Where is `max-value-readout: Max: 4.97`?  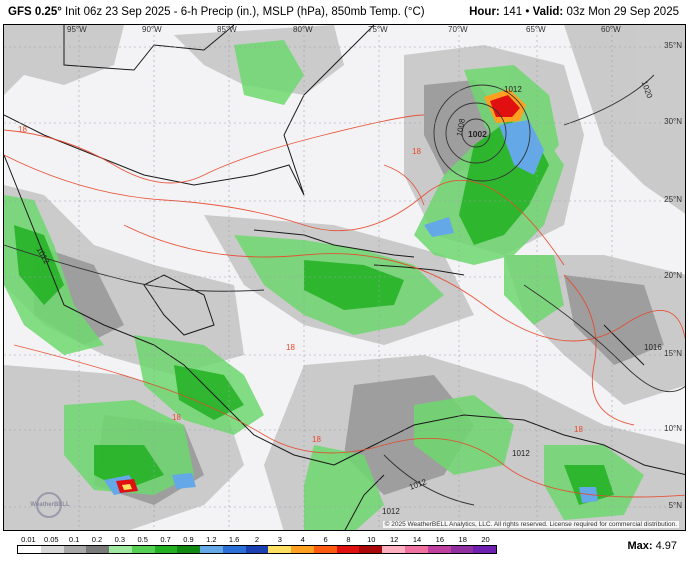 max-value-readout: Max: 4.97 is located at coordinates (652, 546).